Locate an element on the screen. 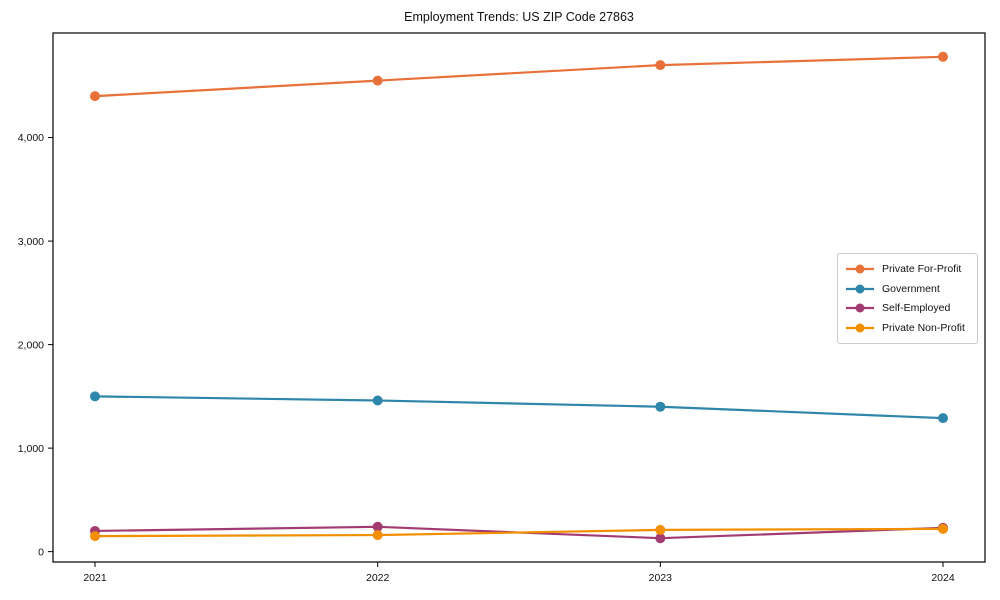 The image size is (1000, 600). legend-label: Private Non-Profit is located at coordinates (923, 327).